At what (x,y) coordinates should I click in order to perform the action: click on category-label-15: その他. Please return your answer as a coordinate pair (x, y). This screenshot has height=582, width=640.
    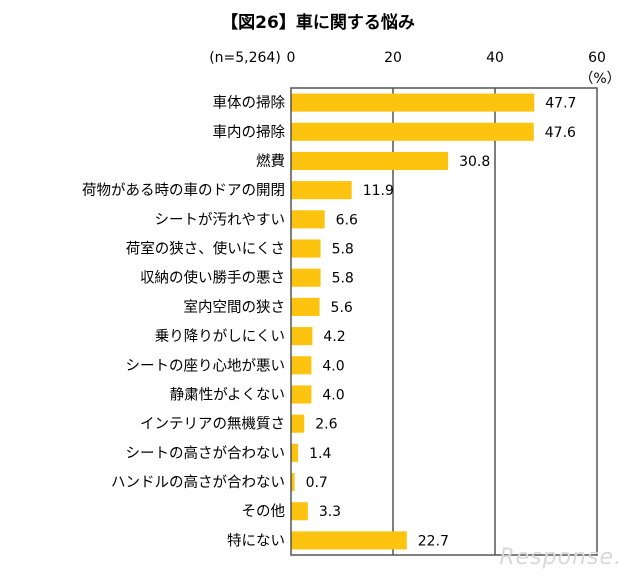
    Looking at the image, I should click on (264, 511).